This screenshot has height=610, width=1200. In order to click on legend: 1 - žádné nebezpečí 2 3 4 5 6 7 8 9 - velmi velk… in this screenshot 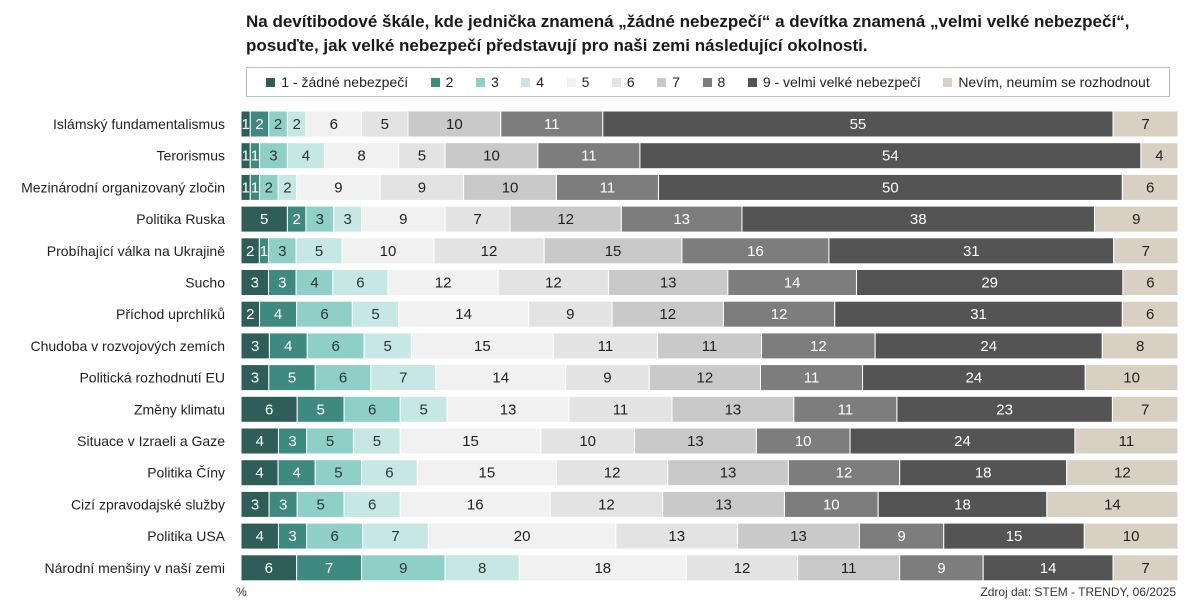, I will do `click(708, 82)`.